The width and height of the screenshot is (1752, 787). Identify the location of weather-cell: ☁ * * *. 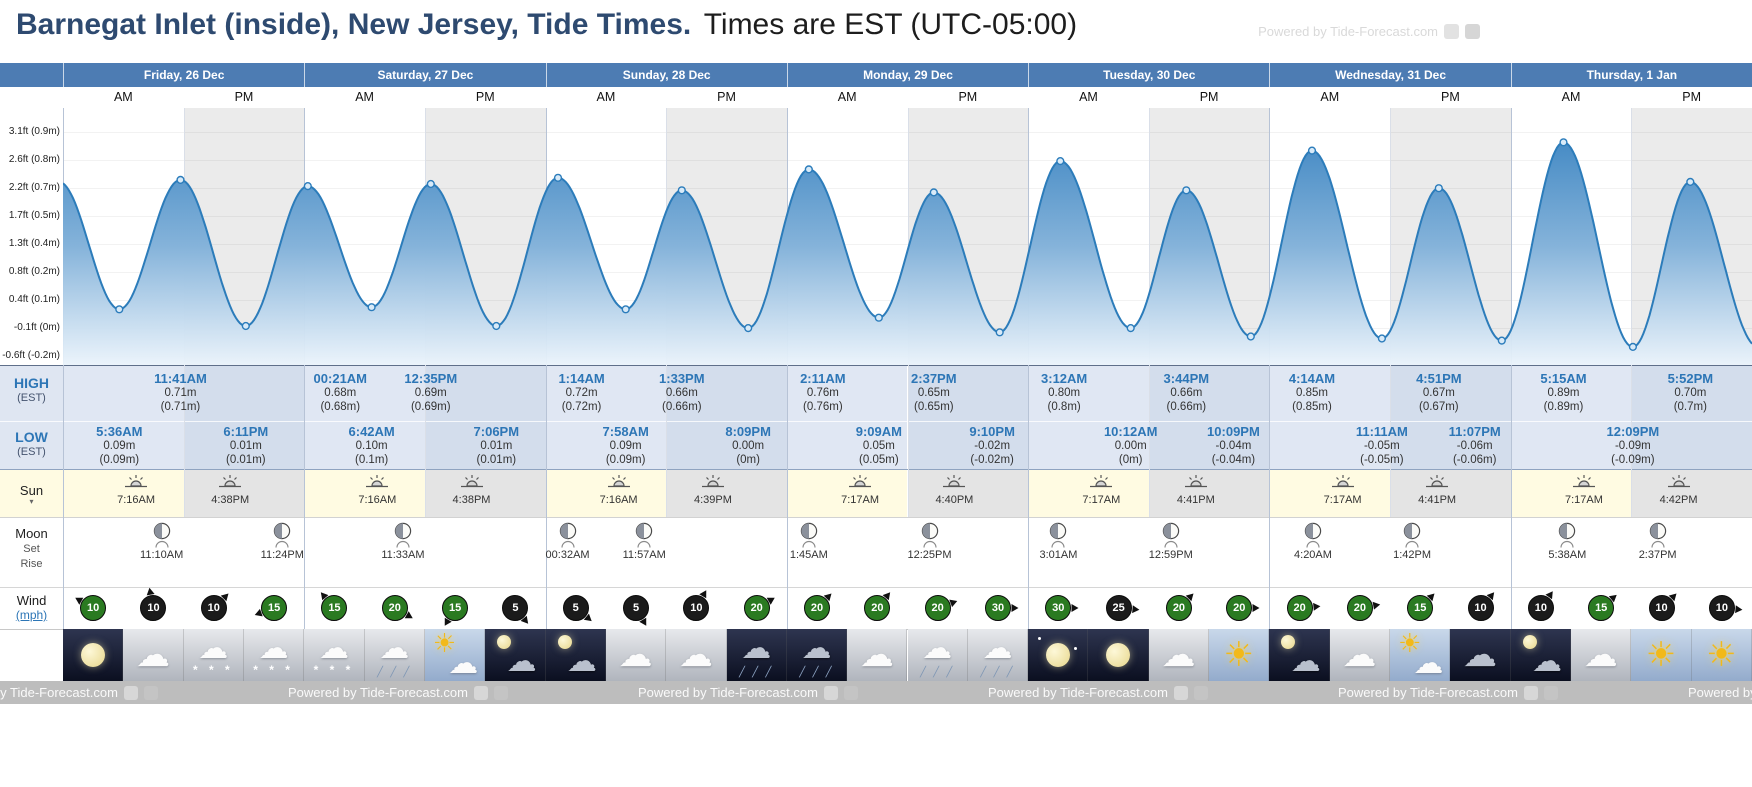
(334, 655).